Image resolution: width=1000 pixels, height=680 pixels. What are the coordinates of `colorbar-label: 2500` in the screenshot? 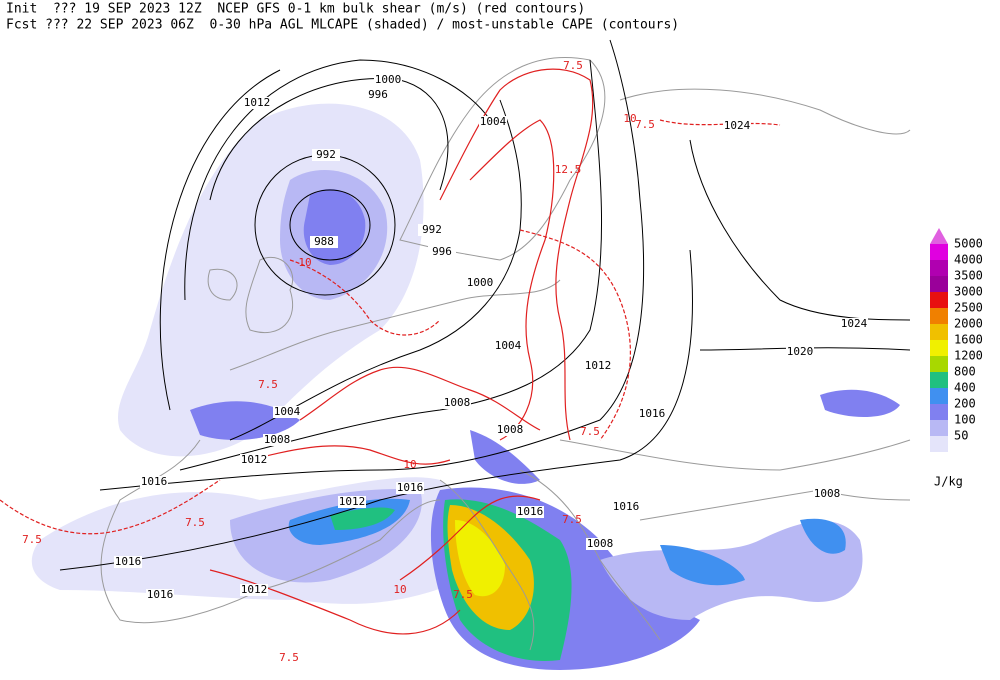 It's located at (968, 308).